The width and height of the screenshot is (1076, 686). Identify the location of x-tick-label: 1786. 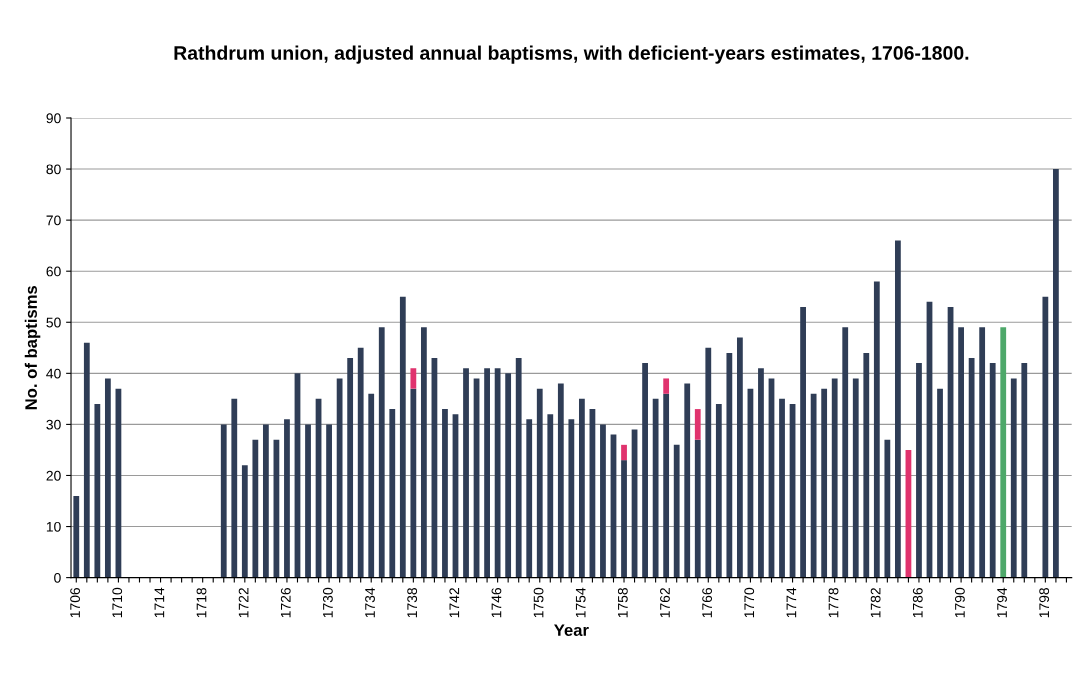
(917, 602).